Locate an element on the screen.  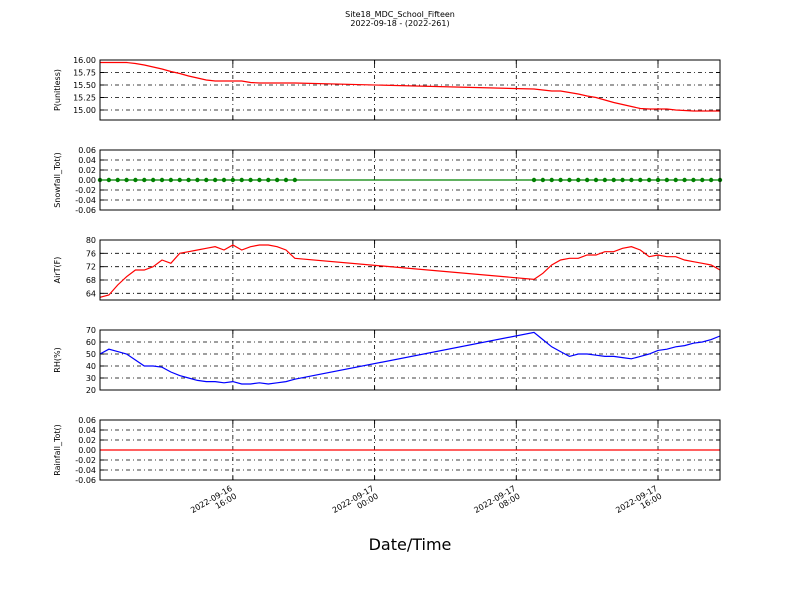
y-tick-label: 16.00 is located at coordinates (84, 60).